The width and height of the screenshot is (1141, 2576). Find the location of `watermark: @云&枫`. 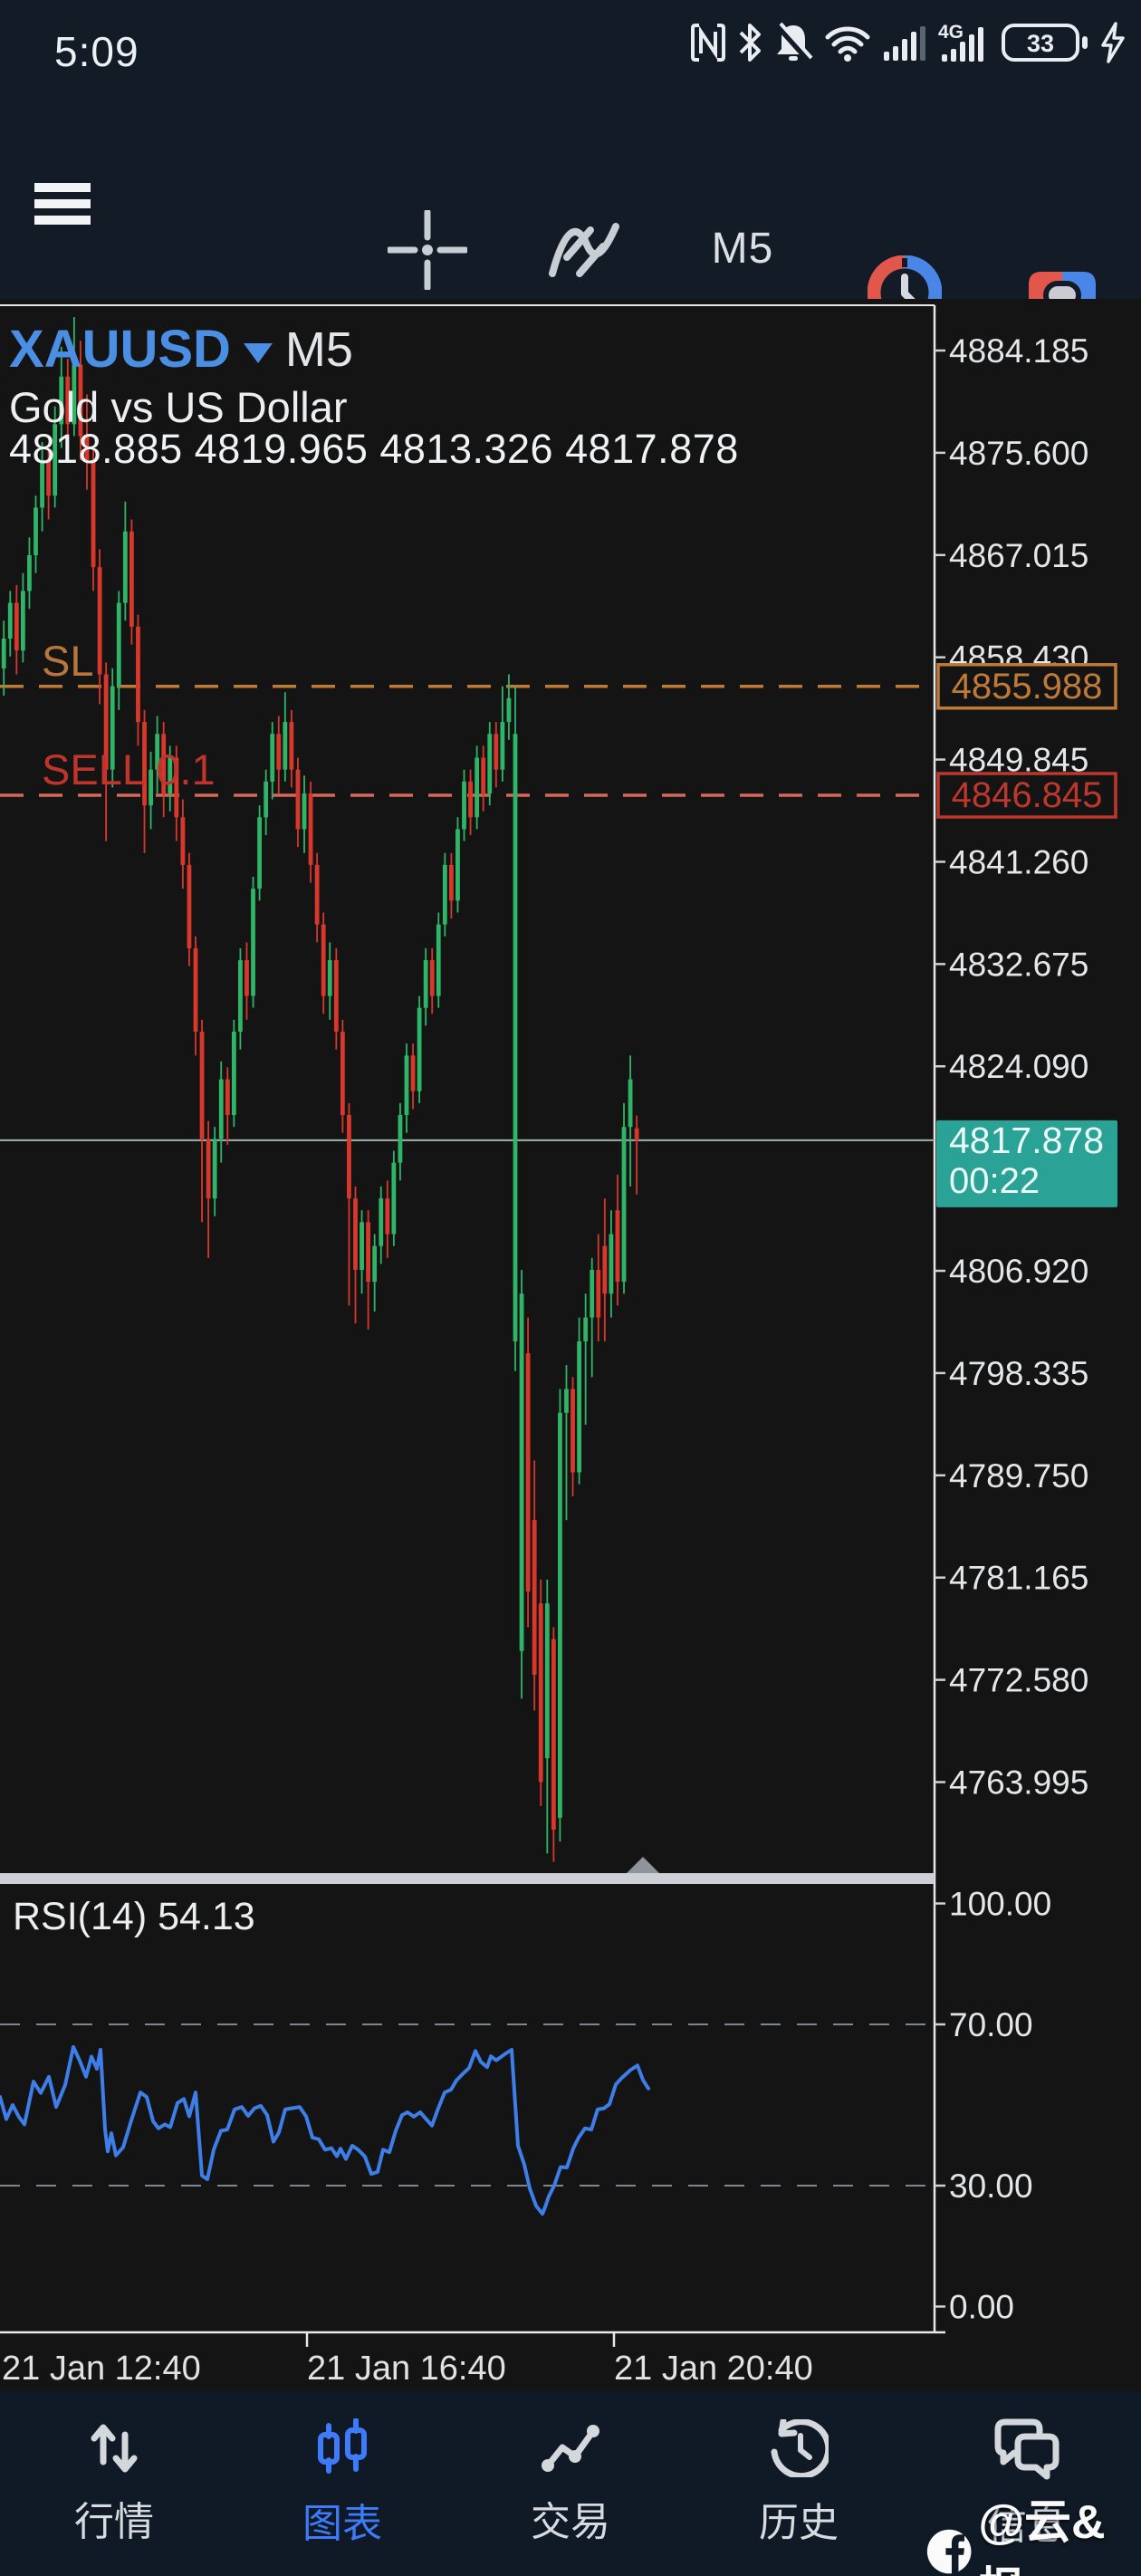

watermark: @云&枫 is located at coordinates (1033, 2530).